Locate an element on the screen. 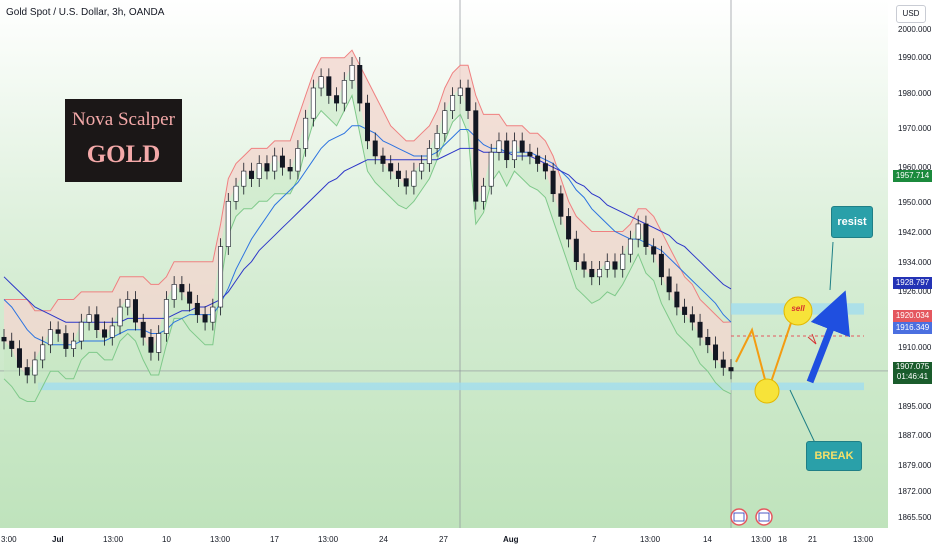 The height and width of the screenshot is (550, 932). price-tag: 1928.797 is located at coordinates (912, 283).